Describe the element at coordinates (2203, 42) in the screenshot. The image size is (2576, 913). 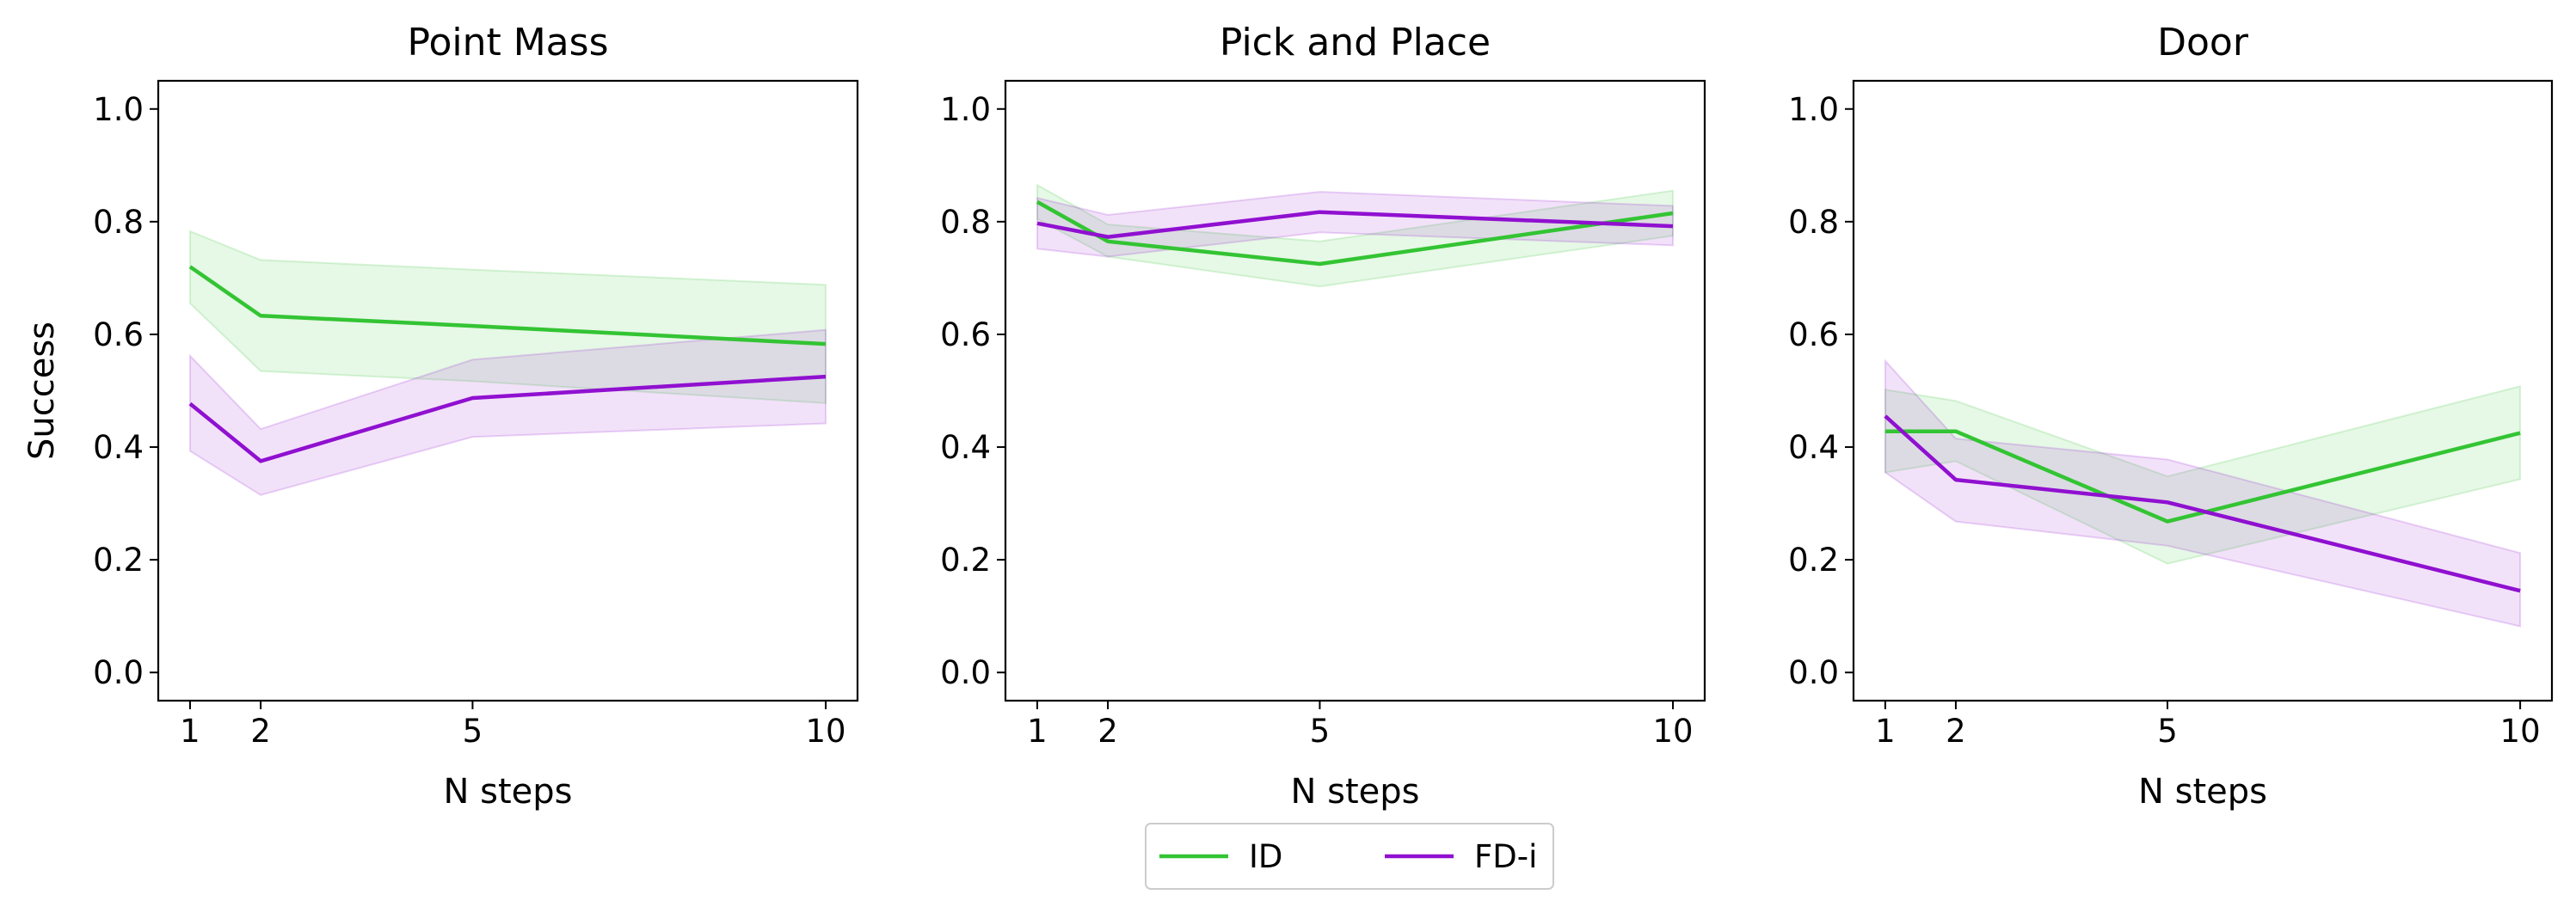
I see `panel-title: Door` at that location.